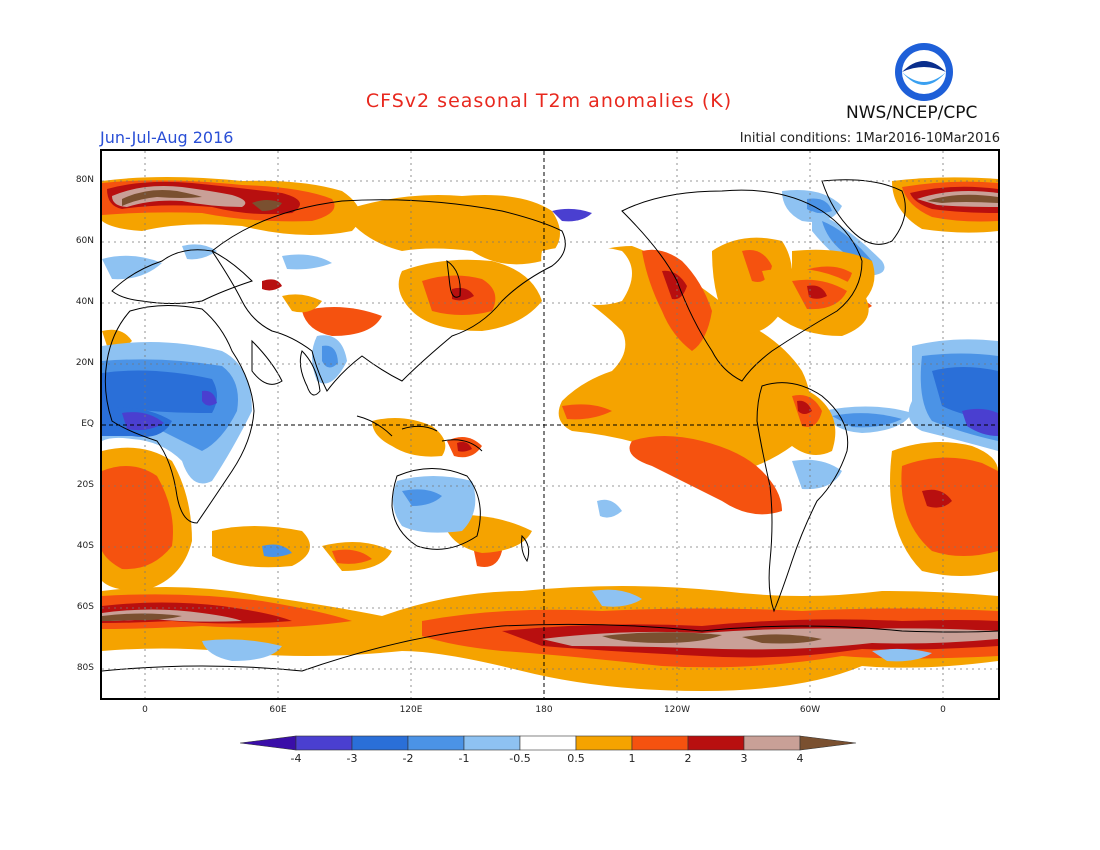 The width and height of the screenshot is (1100, 850). Describe the element at coordinates (544, 710) in the screenshot. I see `lon-label: 180` at that location.